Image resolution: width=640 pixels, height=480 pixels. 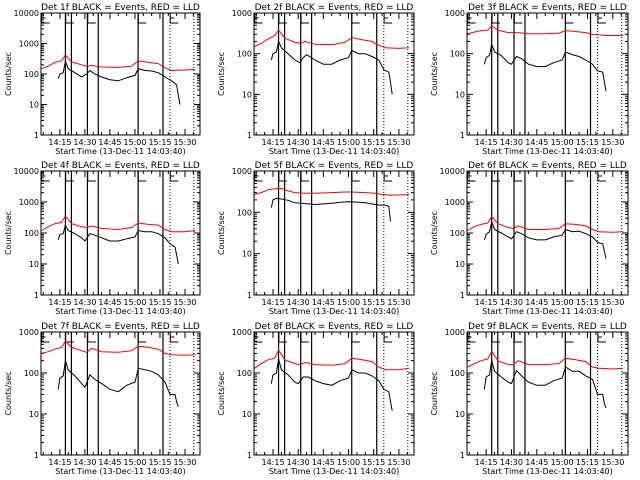 What do you see at coordinates (26, 13) in the screenshot?
I see `y-tick-label: 10000` at bounding box center [26, 13].